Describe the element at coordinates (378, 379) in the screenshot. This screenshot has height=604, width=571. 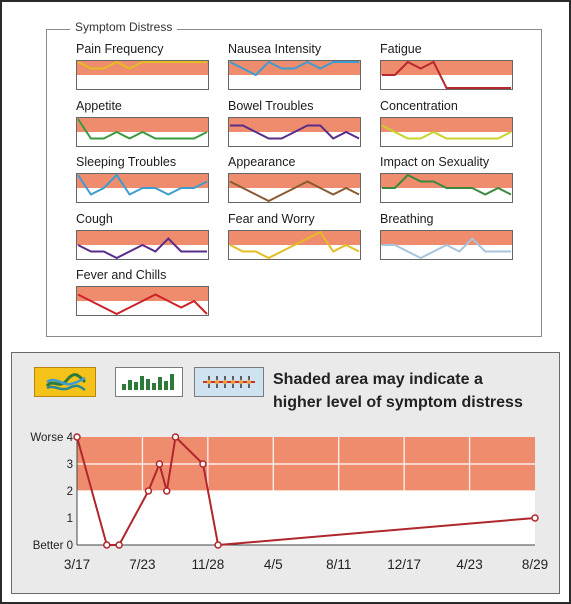
I see `shading-note-line1: Shaded area may indicate a` at that location.